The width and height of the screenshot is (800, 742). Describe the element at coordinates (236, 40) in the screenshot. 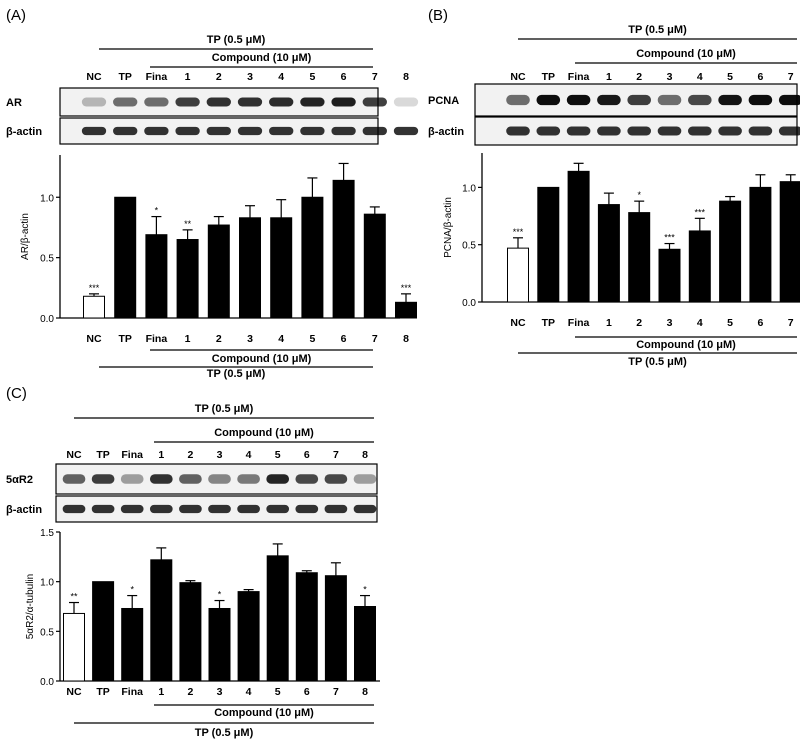

I see `treatment-label-top: TP (0.5 μM)` at that location.